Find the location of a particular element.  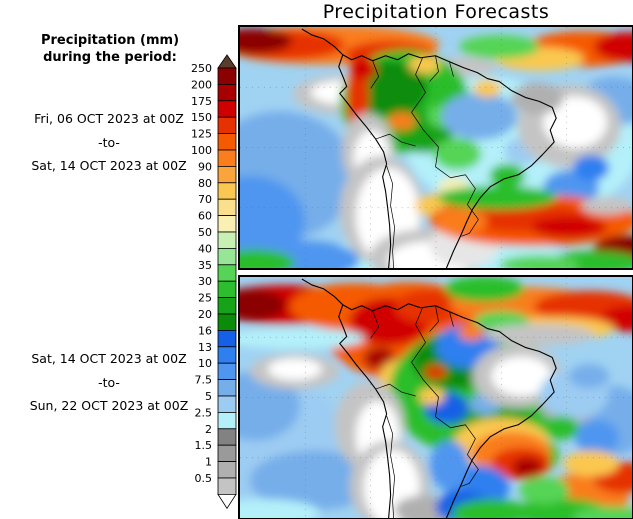

colorbar-tick-label: 16 is located at coordinates (205, 330).